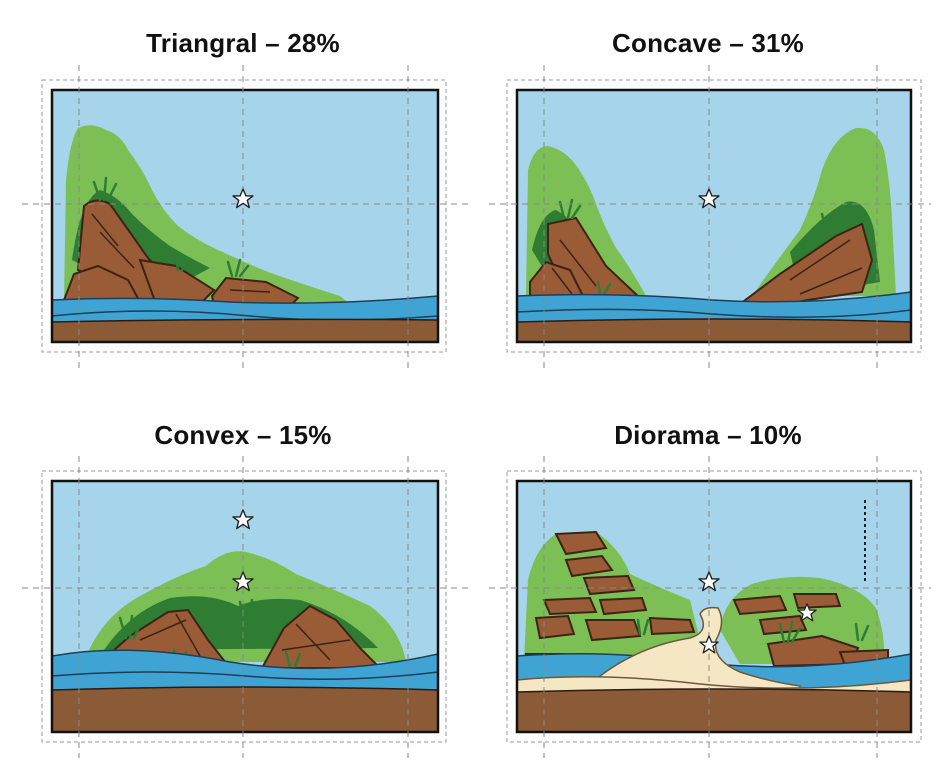  I want to click on panel-title-diorama: Diorama – 10%, so click(708, 435).